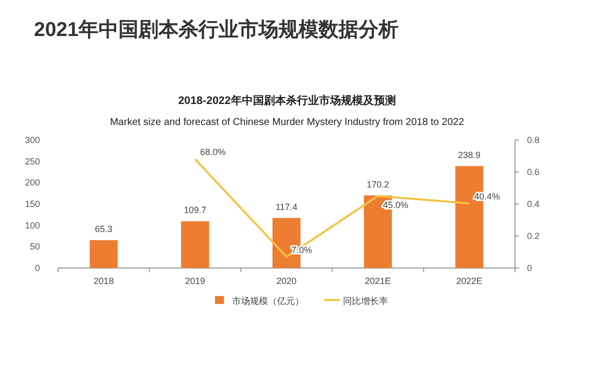 This screenshot has width=594, height=384. Describe the element at coordinates (104, 281) in the screenshot. I see `x-tick-label: 2018` at that location.